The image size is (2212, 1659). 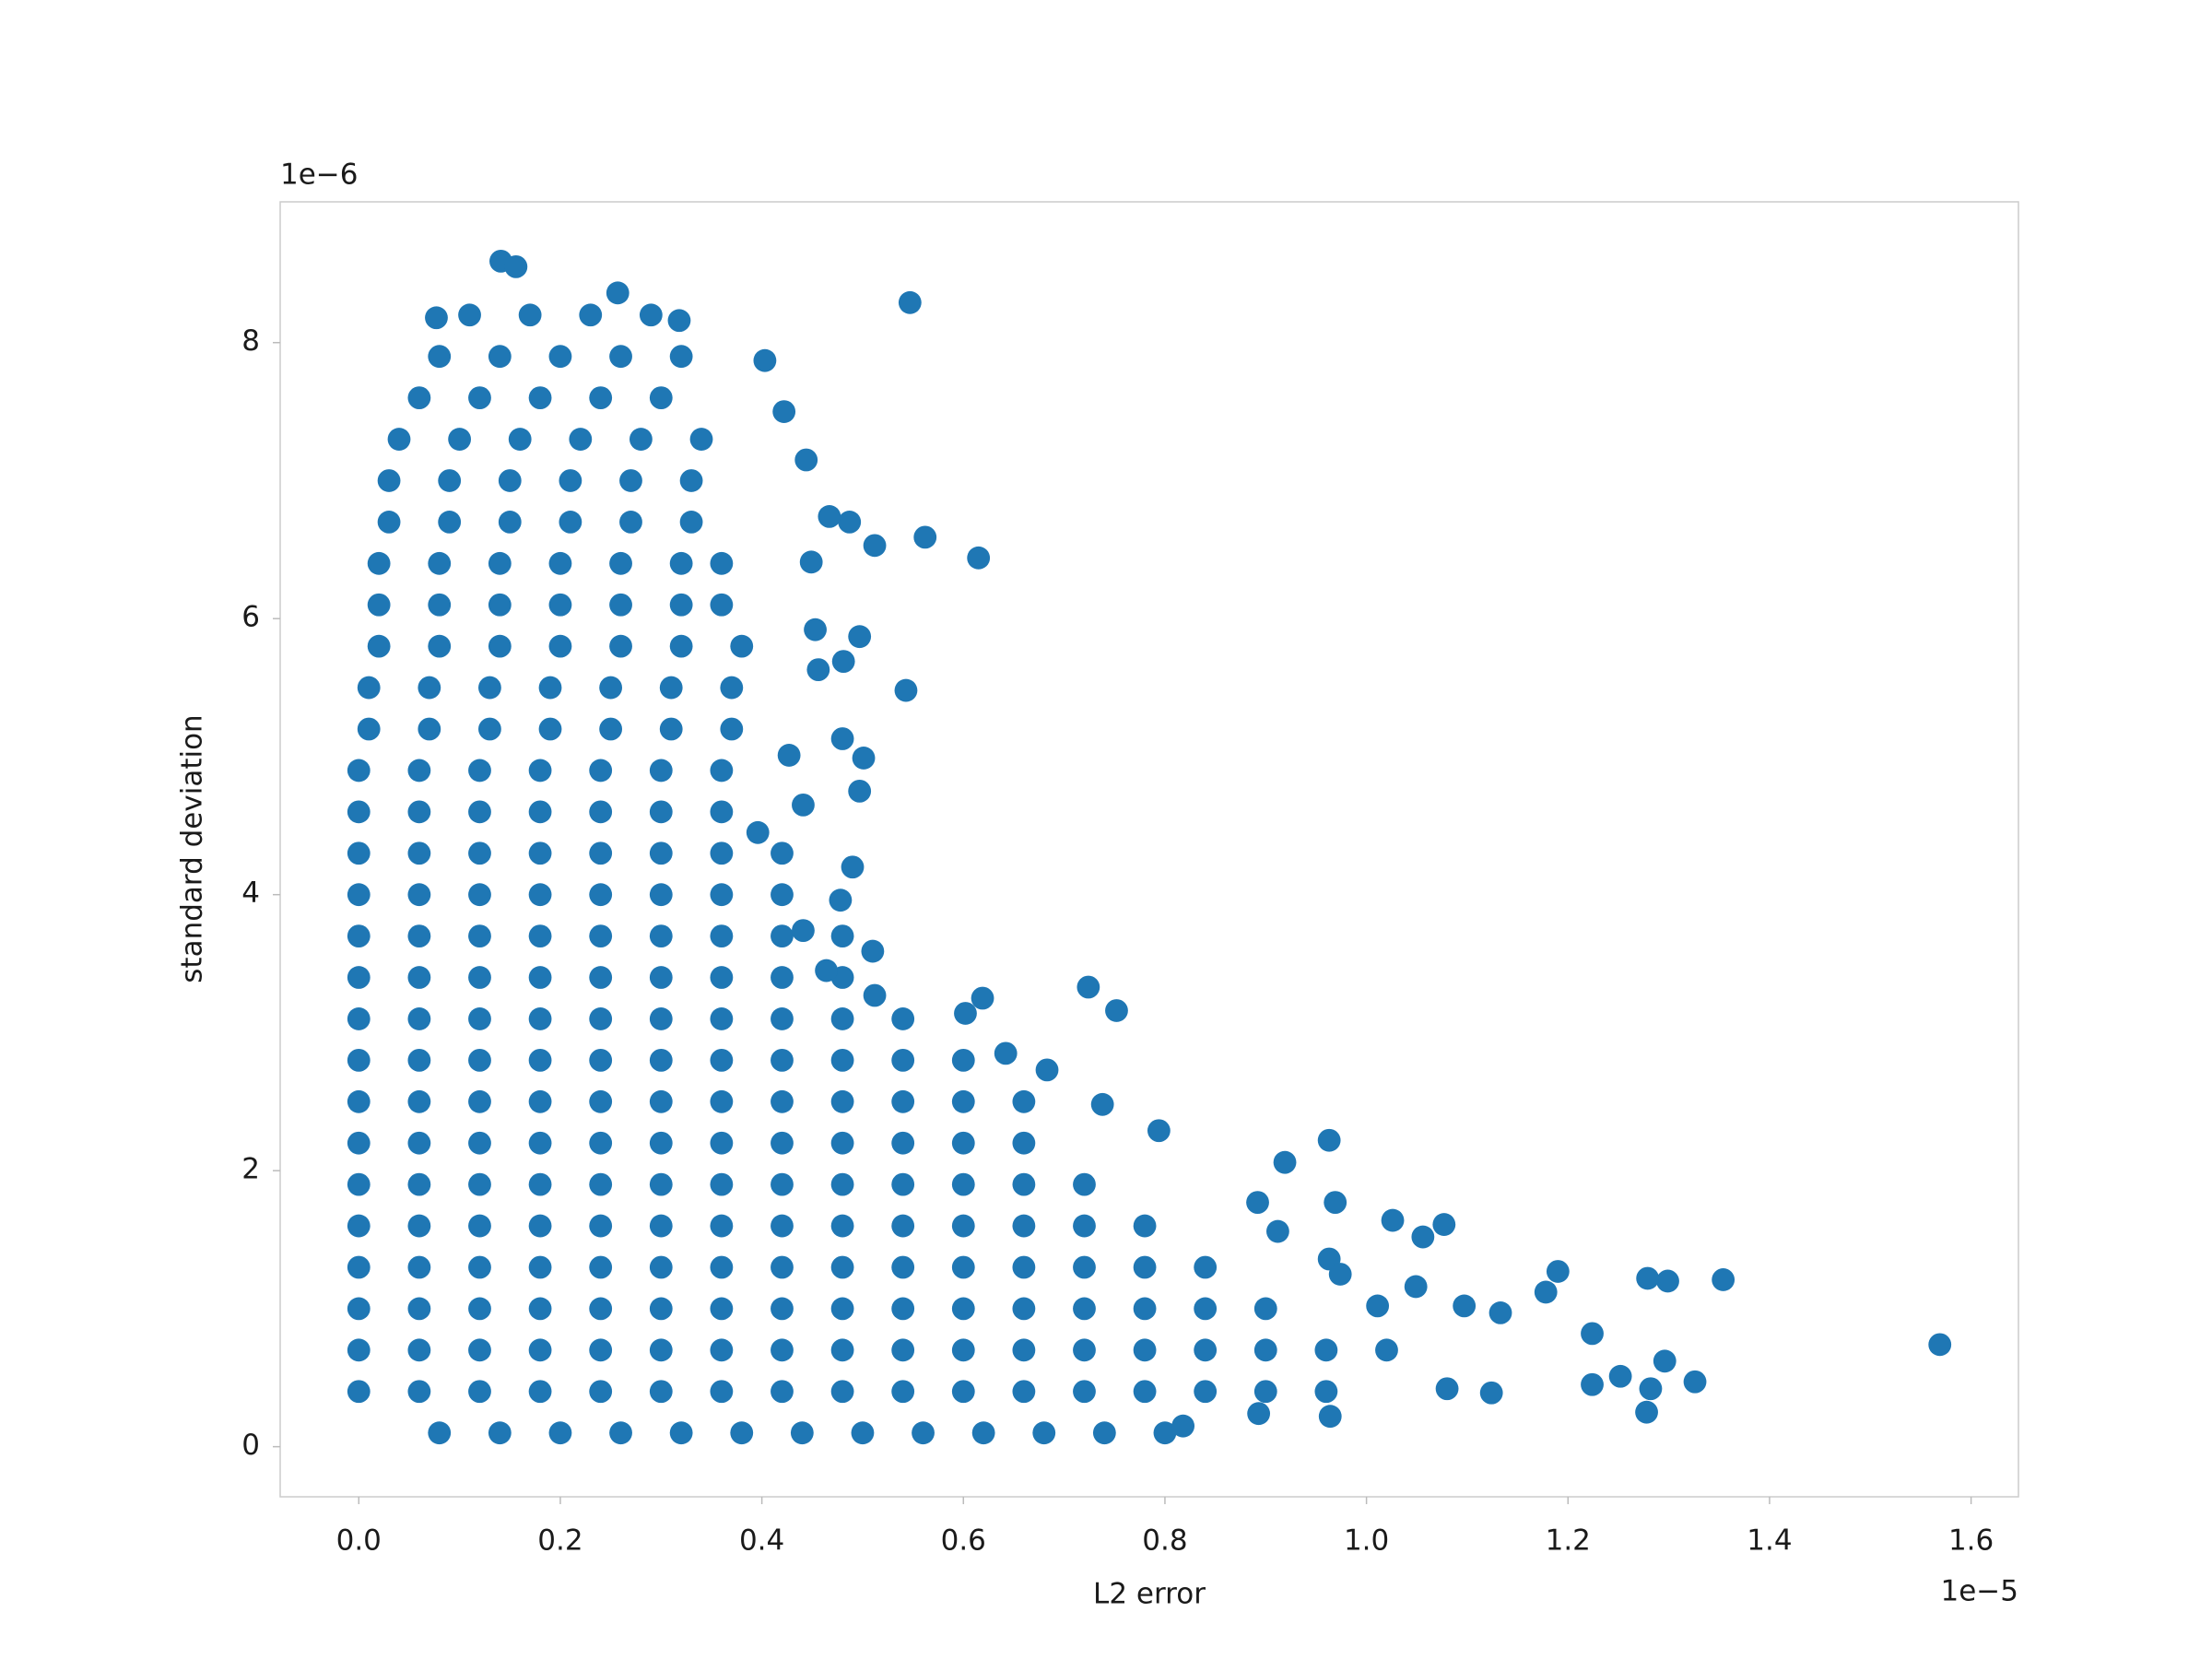 What do you see at coordinates (1149, 1594) in the screenshot?
I see `x-axis-label: L2 error` at bounding box center [1149, 1594].